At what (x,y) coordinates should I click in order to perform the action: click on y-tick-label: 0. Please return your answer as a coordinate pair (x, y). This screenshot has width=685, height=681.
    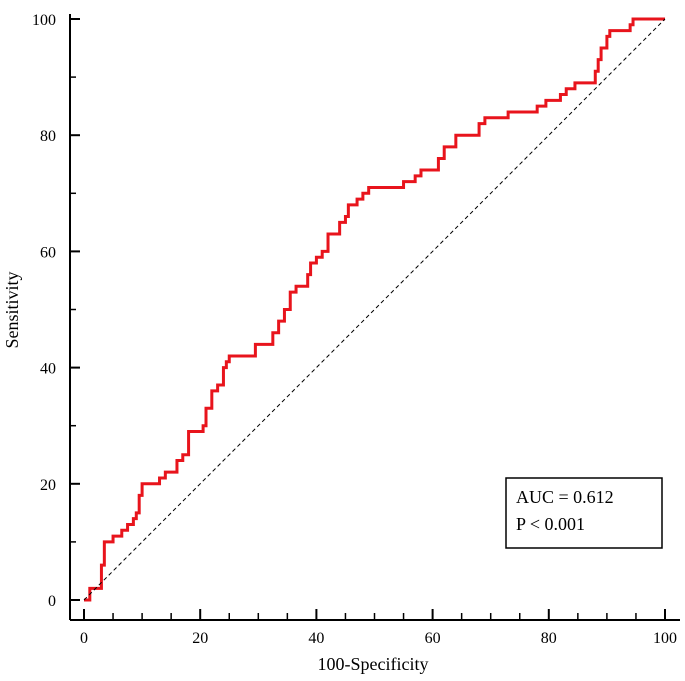
    Looking at the image, I should click on (52, 601).